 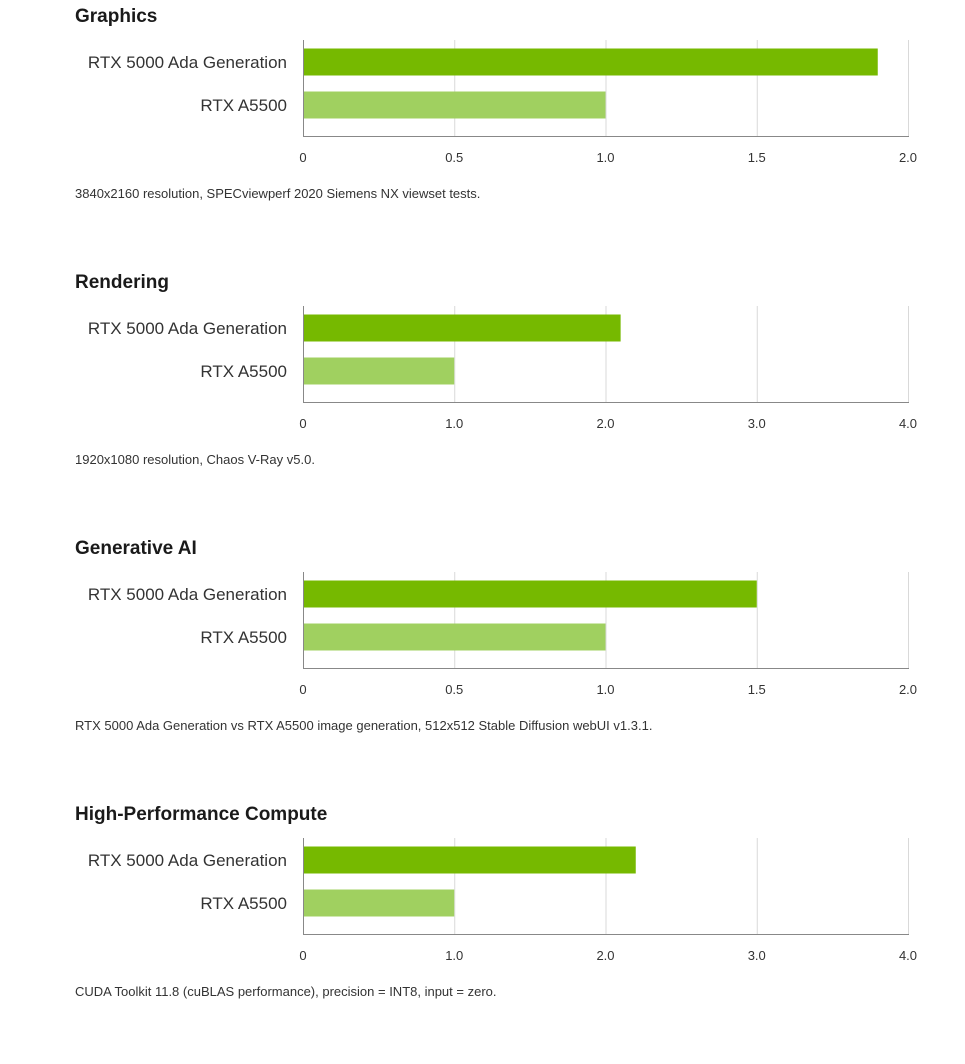 What do you see at coordinates (201, 814) in the screenshot?
I see `chart-title: High-Performance Compute` at bounding box center [201, 814].